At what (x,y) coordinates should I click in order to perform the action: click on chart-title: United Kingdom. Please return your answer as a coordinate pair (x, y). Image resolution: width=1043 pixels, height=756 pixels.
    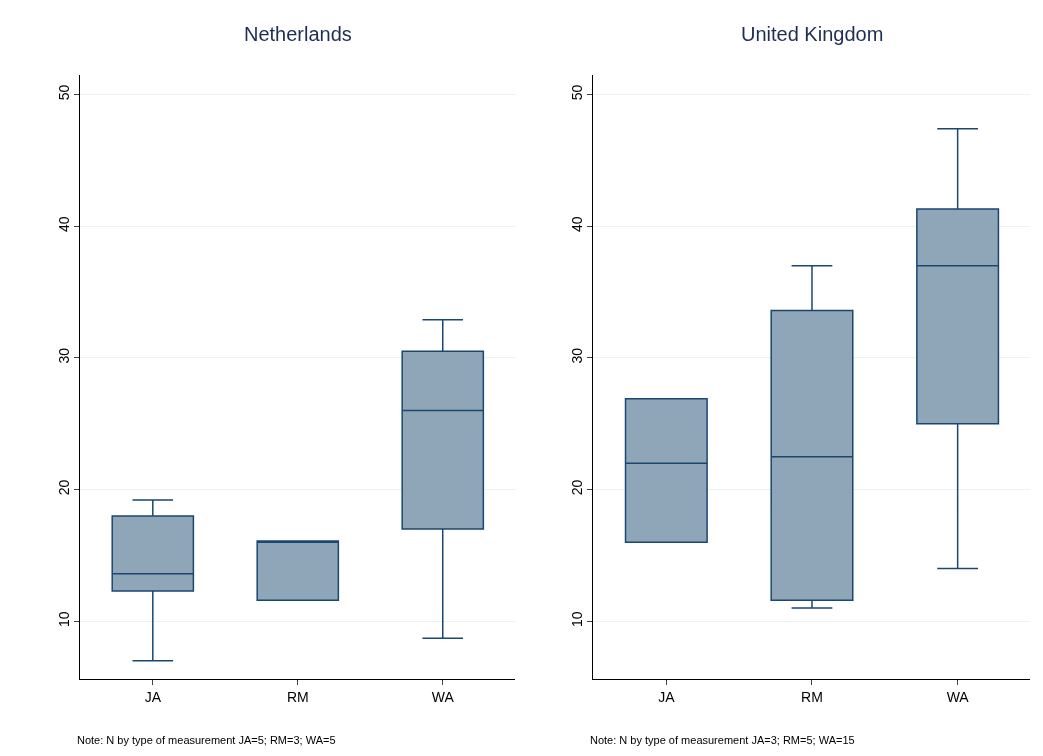
    Looking at the image, I should click on (812, 34).